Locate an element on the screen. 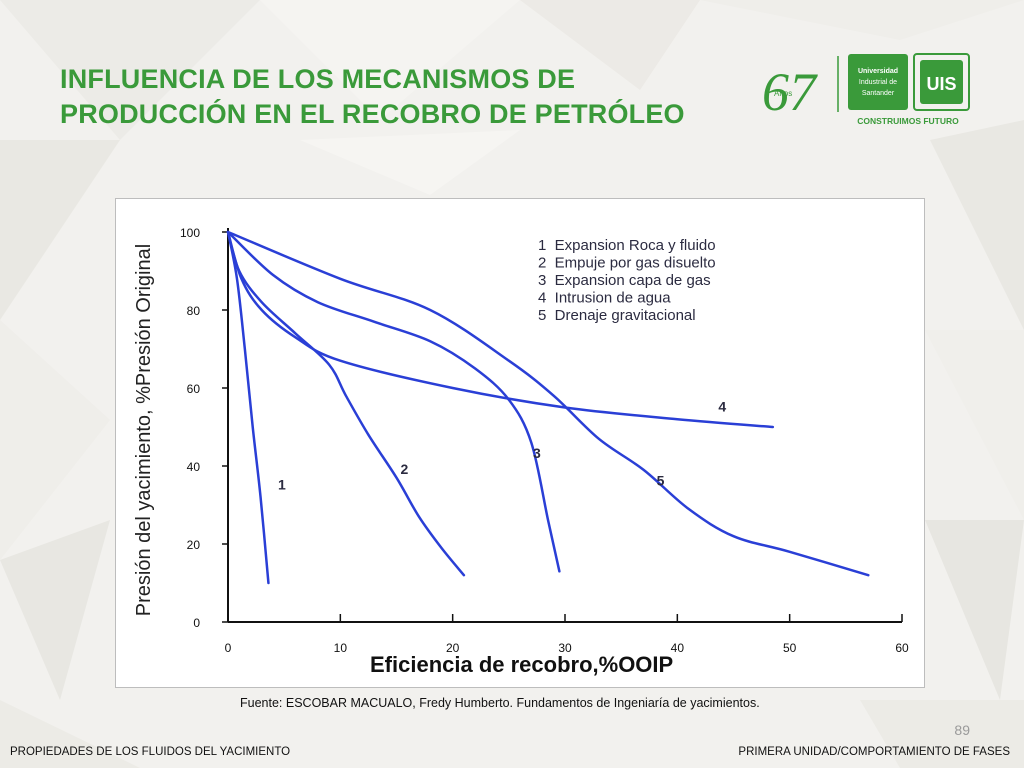 This screenshot has height=768, width=1024. y-tick-label: 80 is located at coordinates (194, 311).